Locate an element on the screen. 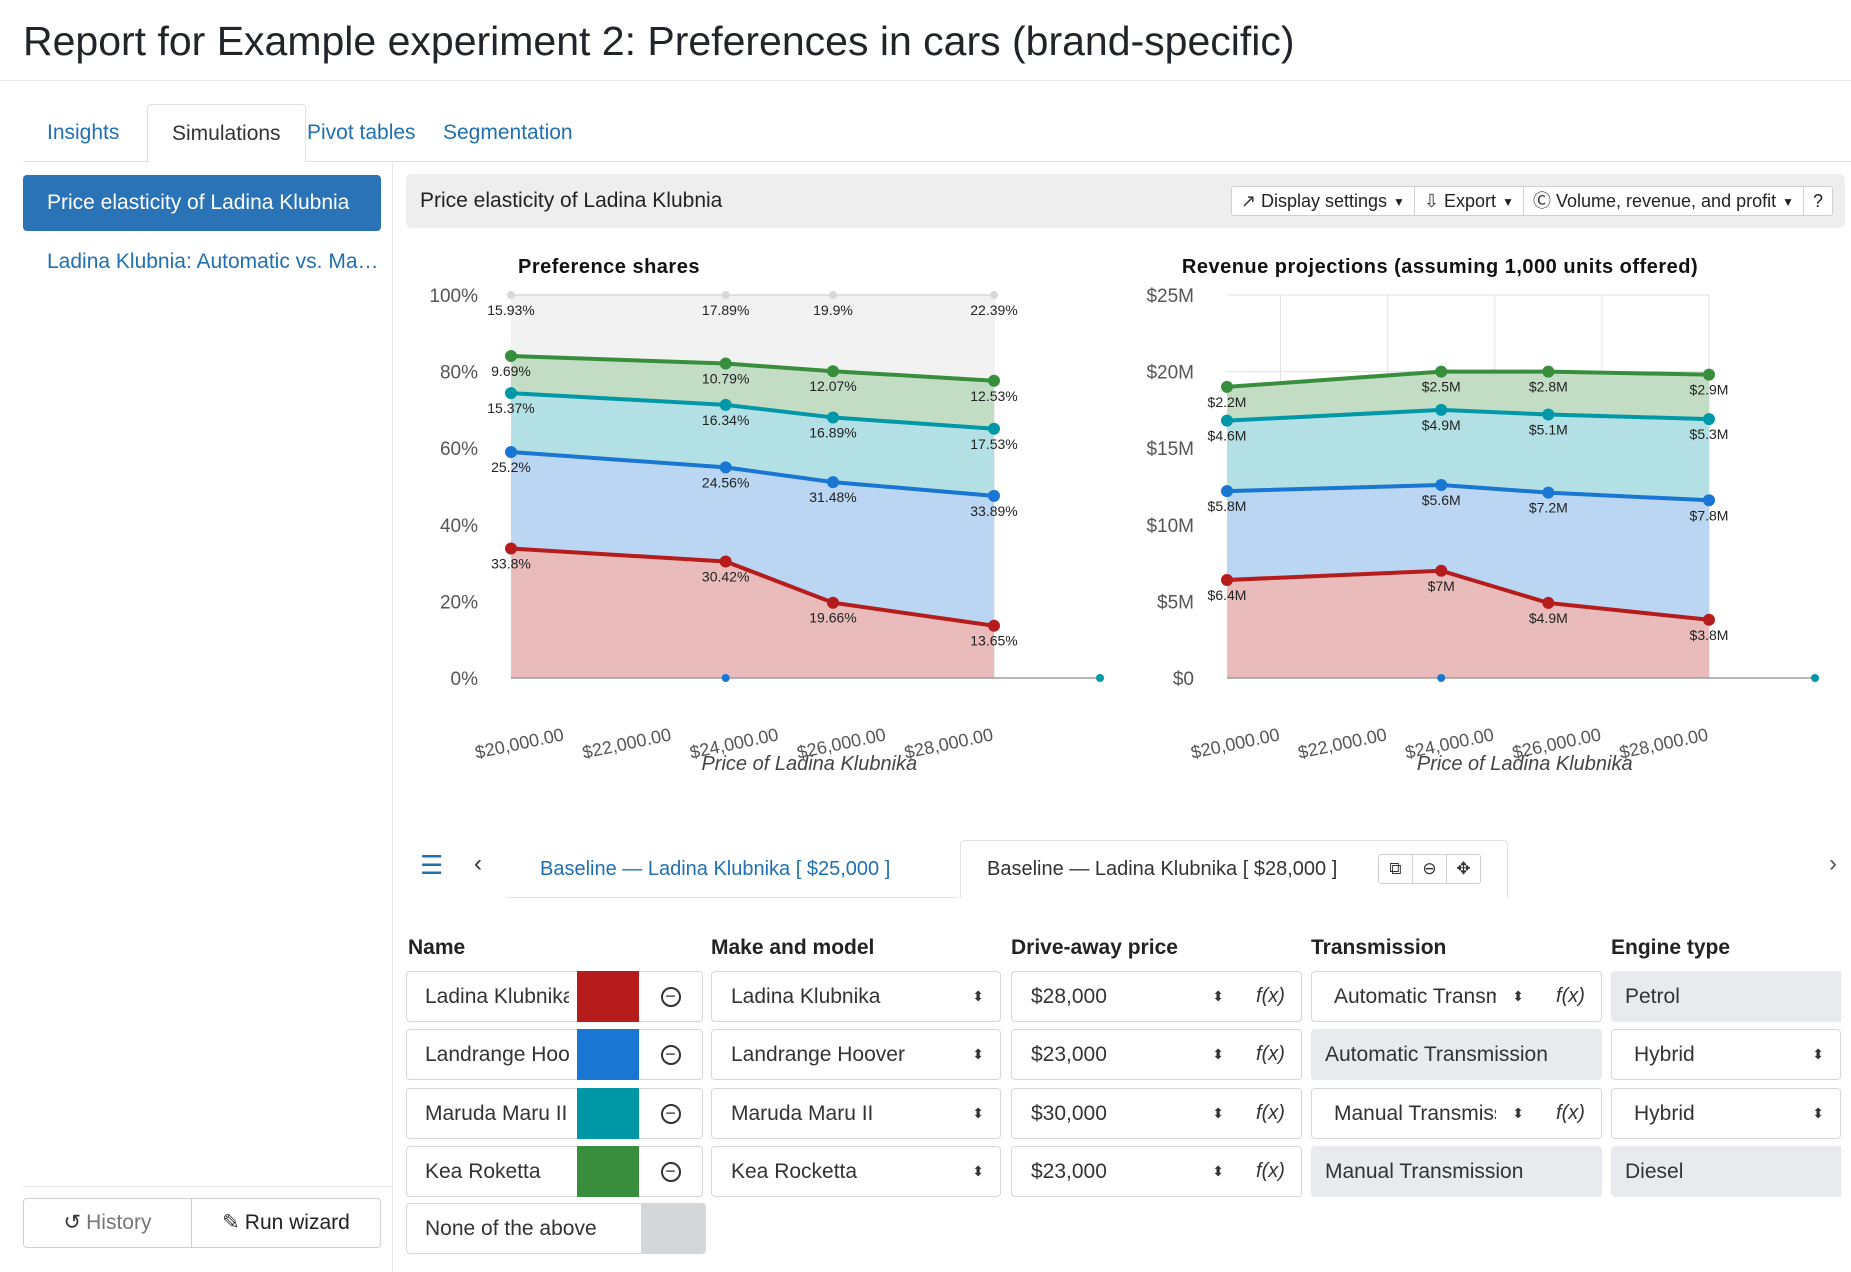  make-model-select: Ladina Klubnika ⬍ is located at coordinates (856, 996).